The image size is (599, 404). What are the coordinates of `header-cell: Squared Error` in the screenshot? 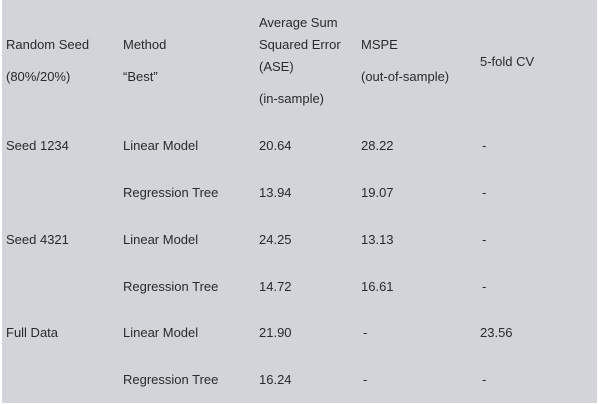 It's located at (300, 44).